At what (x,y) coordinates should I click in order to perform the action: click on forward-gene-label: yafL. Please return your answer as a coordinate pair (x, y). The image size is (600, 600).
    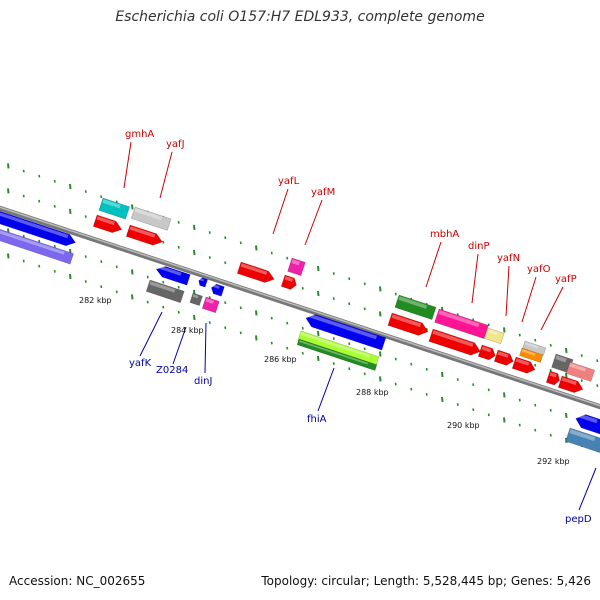
    Looking at the image, I should click on (289, 181).